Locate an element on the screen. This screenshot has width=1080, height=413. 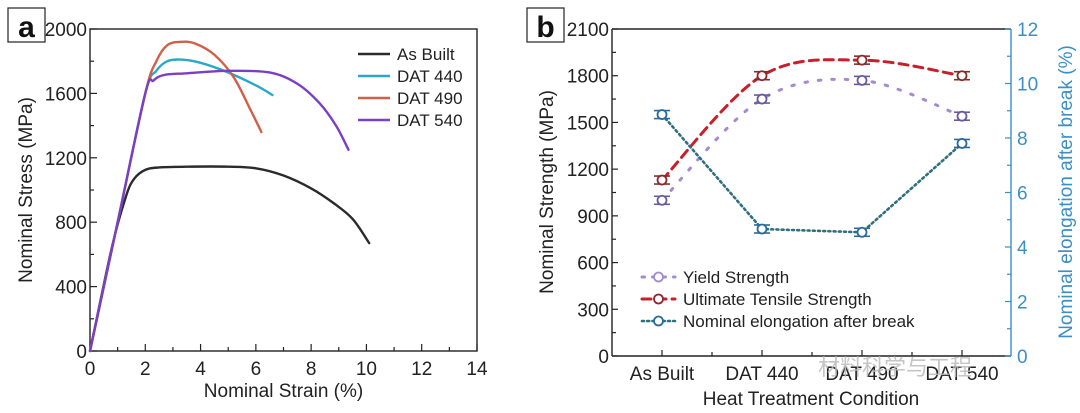
y-tick-label: 1600 is located at coordinates (66, 94).